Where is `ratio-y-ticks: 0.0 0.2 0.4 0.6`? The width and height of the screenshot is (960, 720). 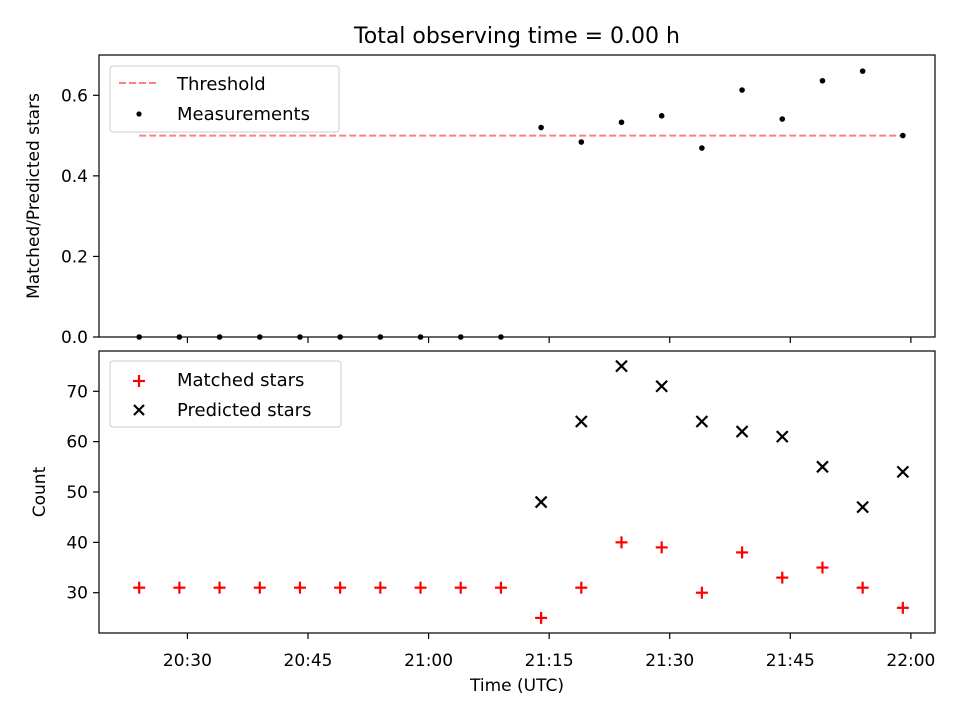 ratio-y-ticks: 0.0 0.2 0.4 0.6 is located at coordinates (80, 217).